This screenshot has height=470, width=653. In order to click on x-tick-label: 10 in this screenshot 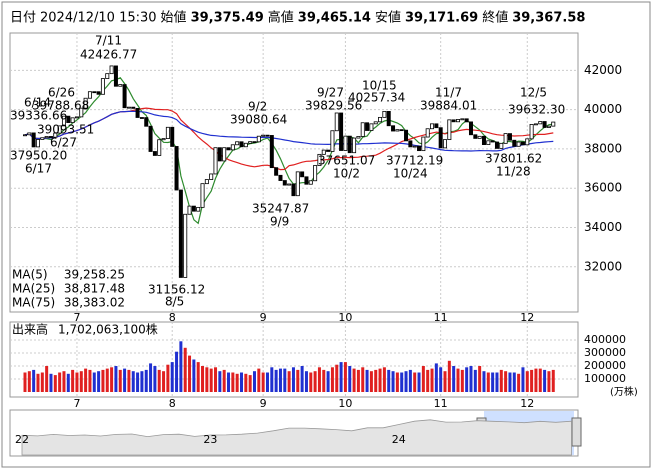, I will do `click(345, 403)`.